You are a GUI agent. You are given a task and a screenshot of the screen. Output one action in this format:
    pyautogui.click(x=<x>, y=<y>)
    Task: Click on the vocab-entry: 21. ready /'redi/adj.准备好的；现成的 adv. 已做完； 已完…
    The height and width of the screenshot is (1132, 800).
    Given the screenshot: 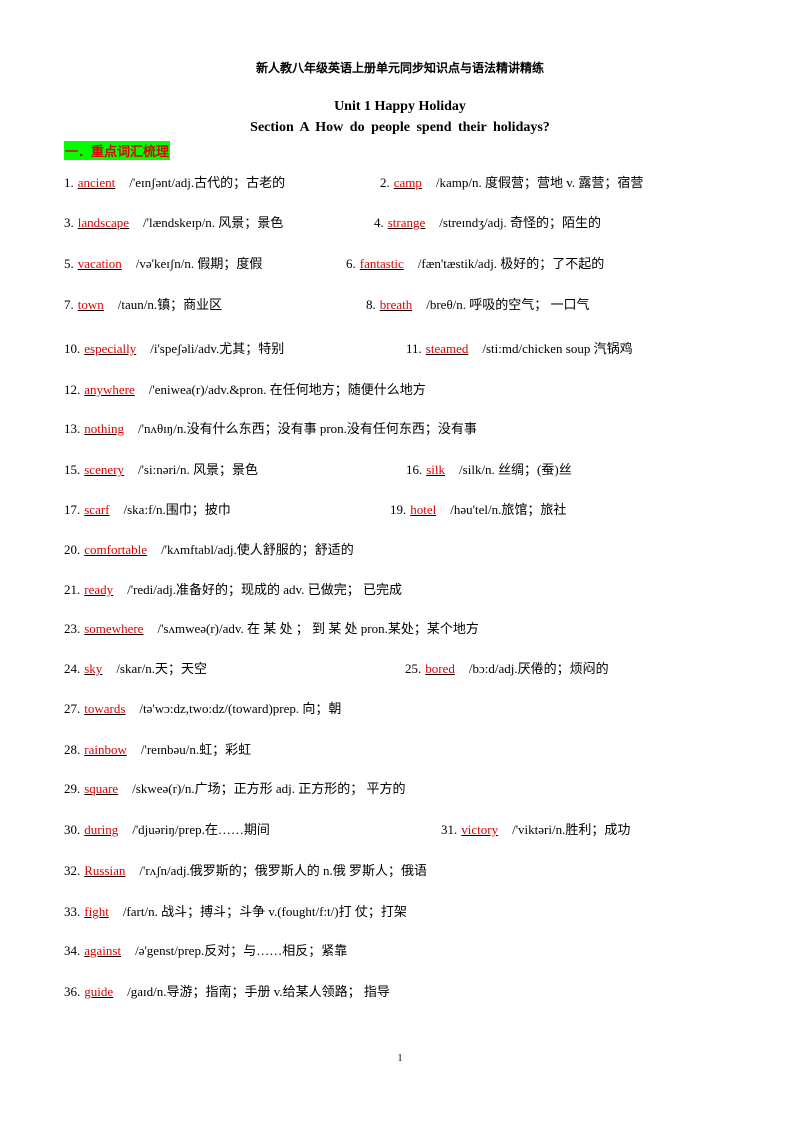 What is the action you would take?
    pyautogui.click(x=233, y=588)
    